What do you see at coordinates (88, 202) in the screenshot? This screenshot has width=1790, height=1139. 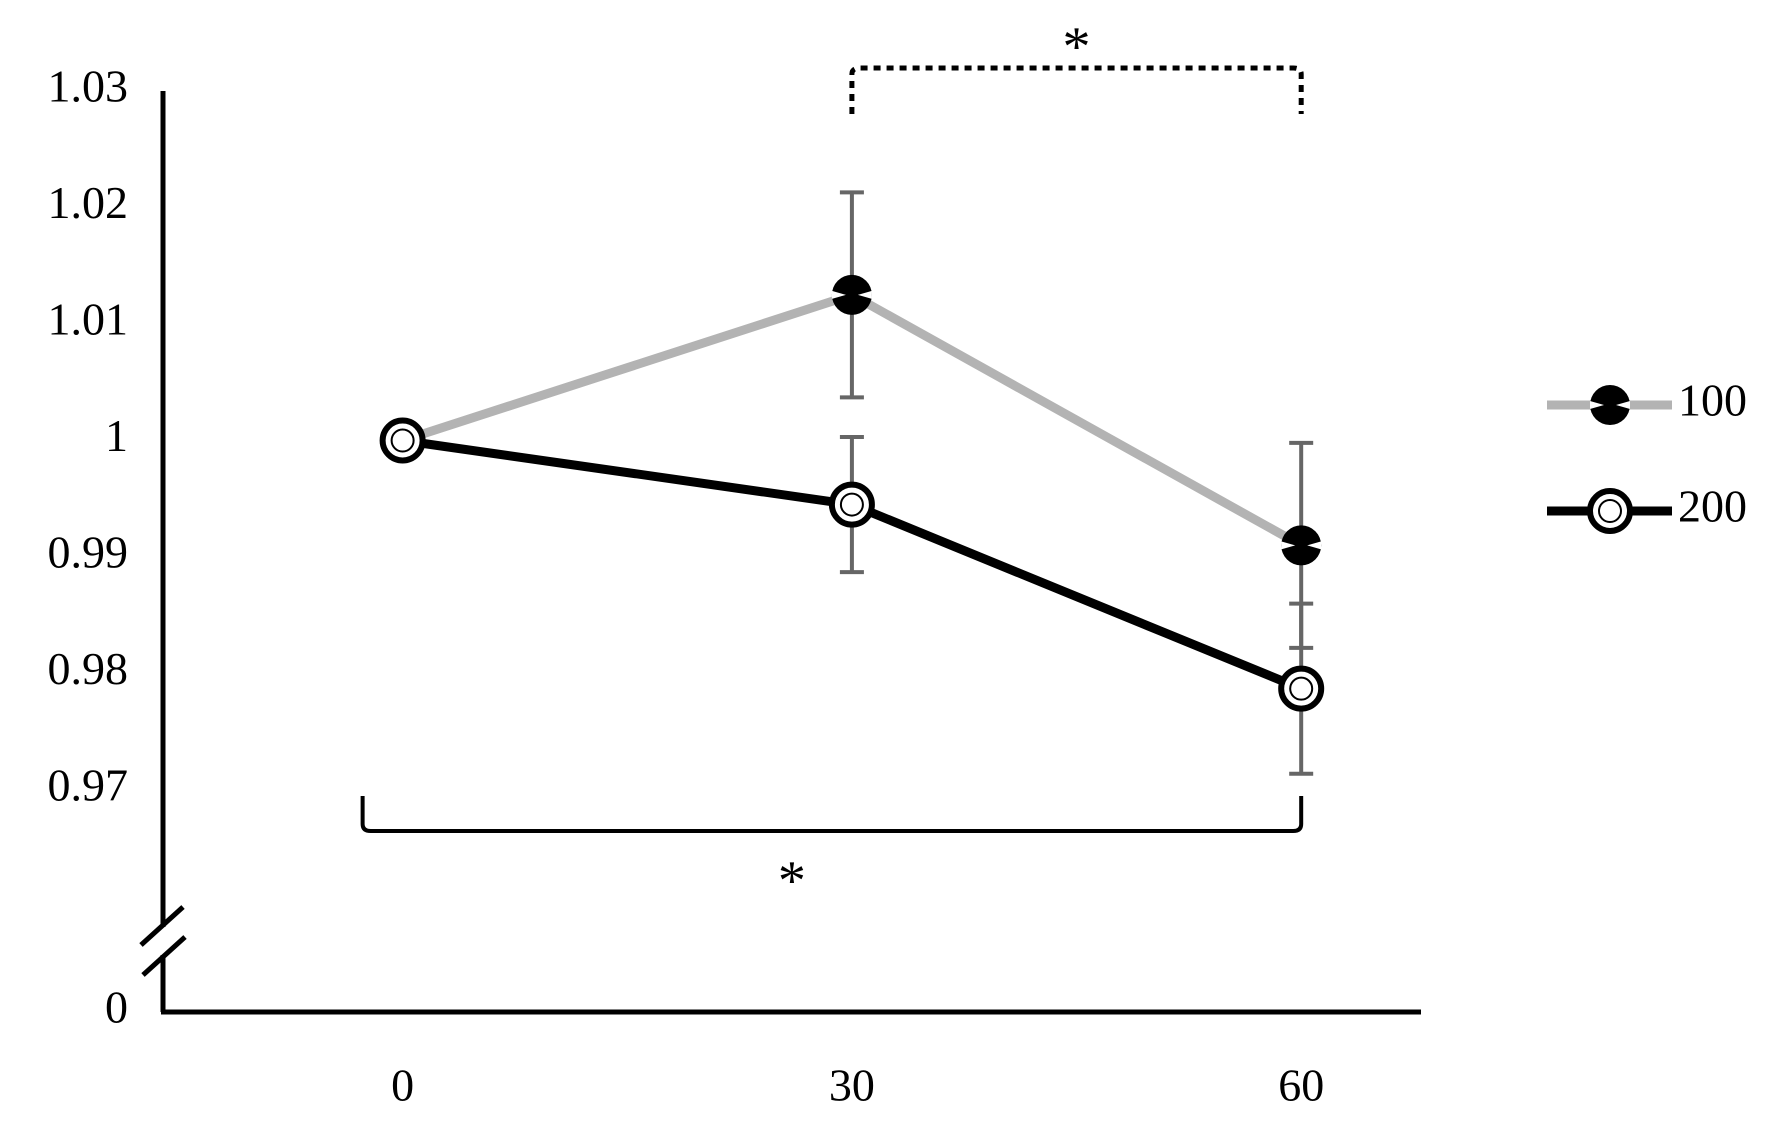 I see `y-tick-label: 1.02` at bounding box center [88, 202].